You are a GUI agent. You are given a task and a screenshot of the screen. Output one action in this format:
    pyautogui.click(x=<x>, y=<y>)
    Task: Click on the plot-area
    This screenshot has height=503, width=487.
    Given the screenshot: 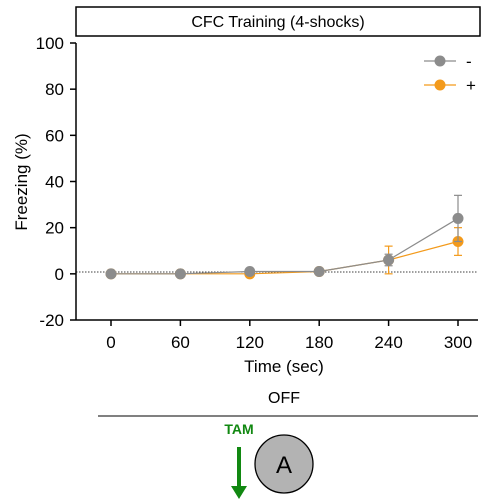 What is the action you would take?
    pyautogui.click(x=284, y=237)
    